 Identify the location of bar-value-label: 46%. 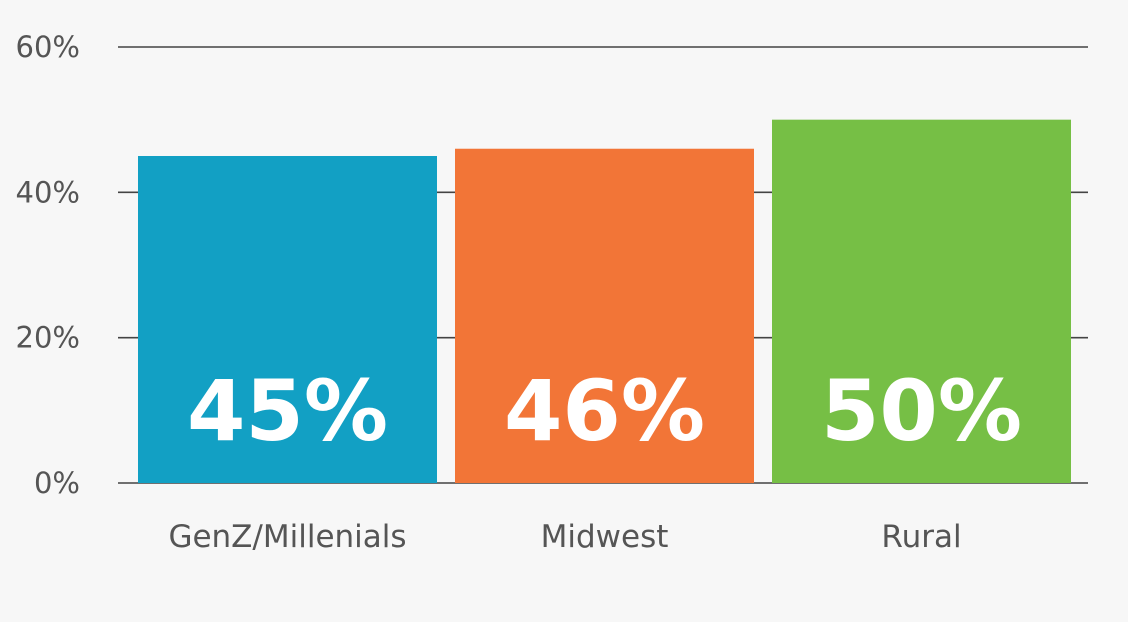
(604, 411).